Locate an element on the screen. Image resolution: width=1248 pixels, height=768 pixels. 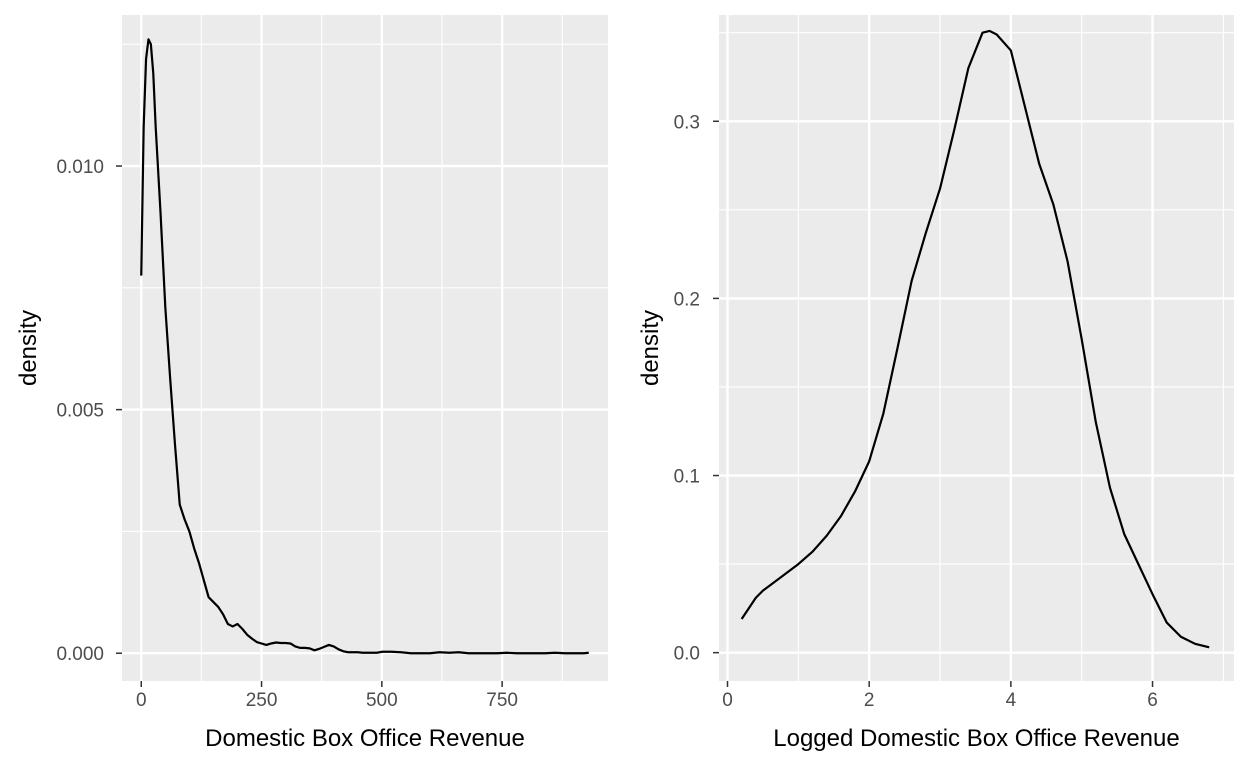
y-tick-label: 0.3 is located at coordinates (687, 122).